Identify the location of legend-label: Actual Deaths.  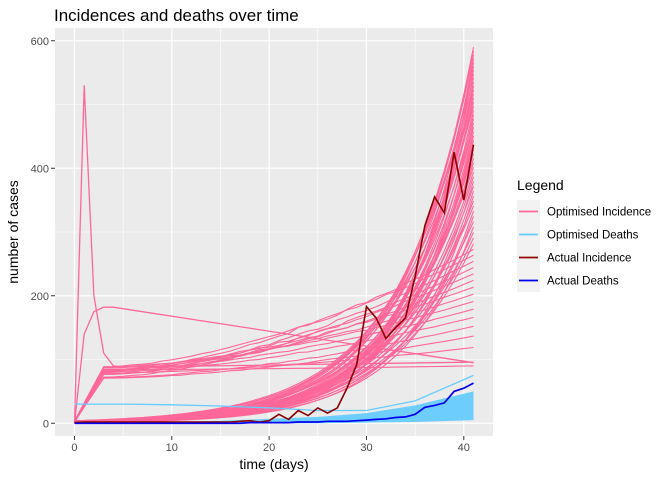
(583, 282).